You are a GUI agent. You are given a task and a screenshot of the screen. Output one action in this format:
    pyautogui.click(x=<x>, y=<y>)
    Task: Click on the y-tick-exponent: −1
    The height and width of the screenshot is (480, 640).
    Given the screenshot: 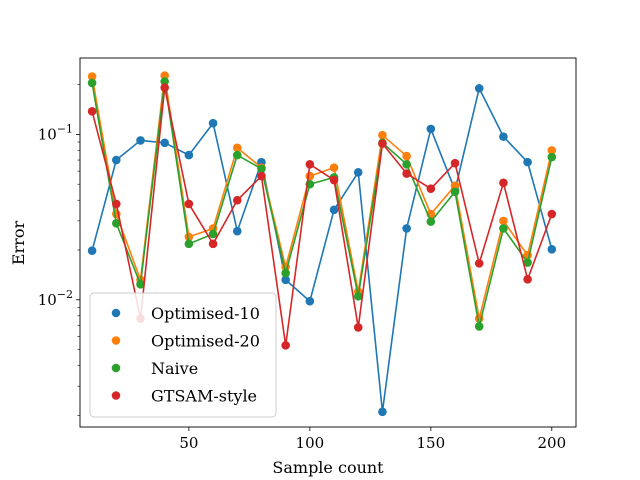 What is the action you would take?
    pyautogui.click(x=65, y=128)
    